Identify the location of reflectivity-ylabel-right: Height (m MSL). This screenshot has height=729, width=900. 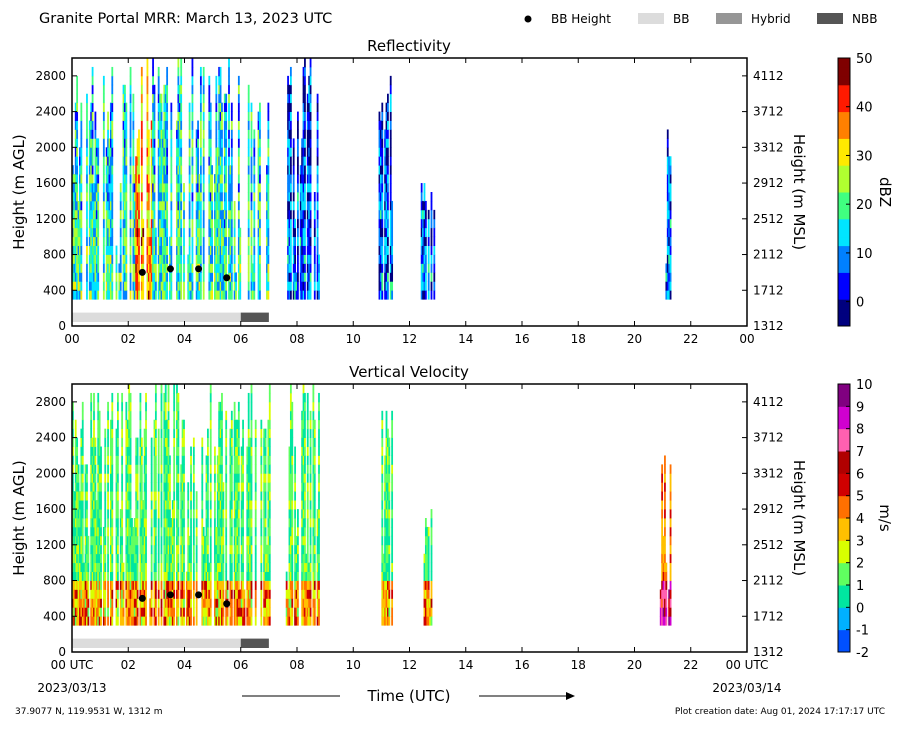
(799, 192).